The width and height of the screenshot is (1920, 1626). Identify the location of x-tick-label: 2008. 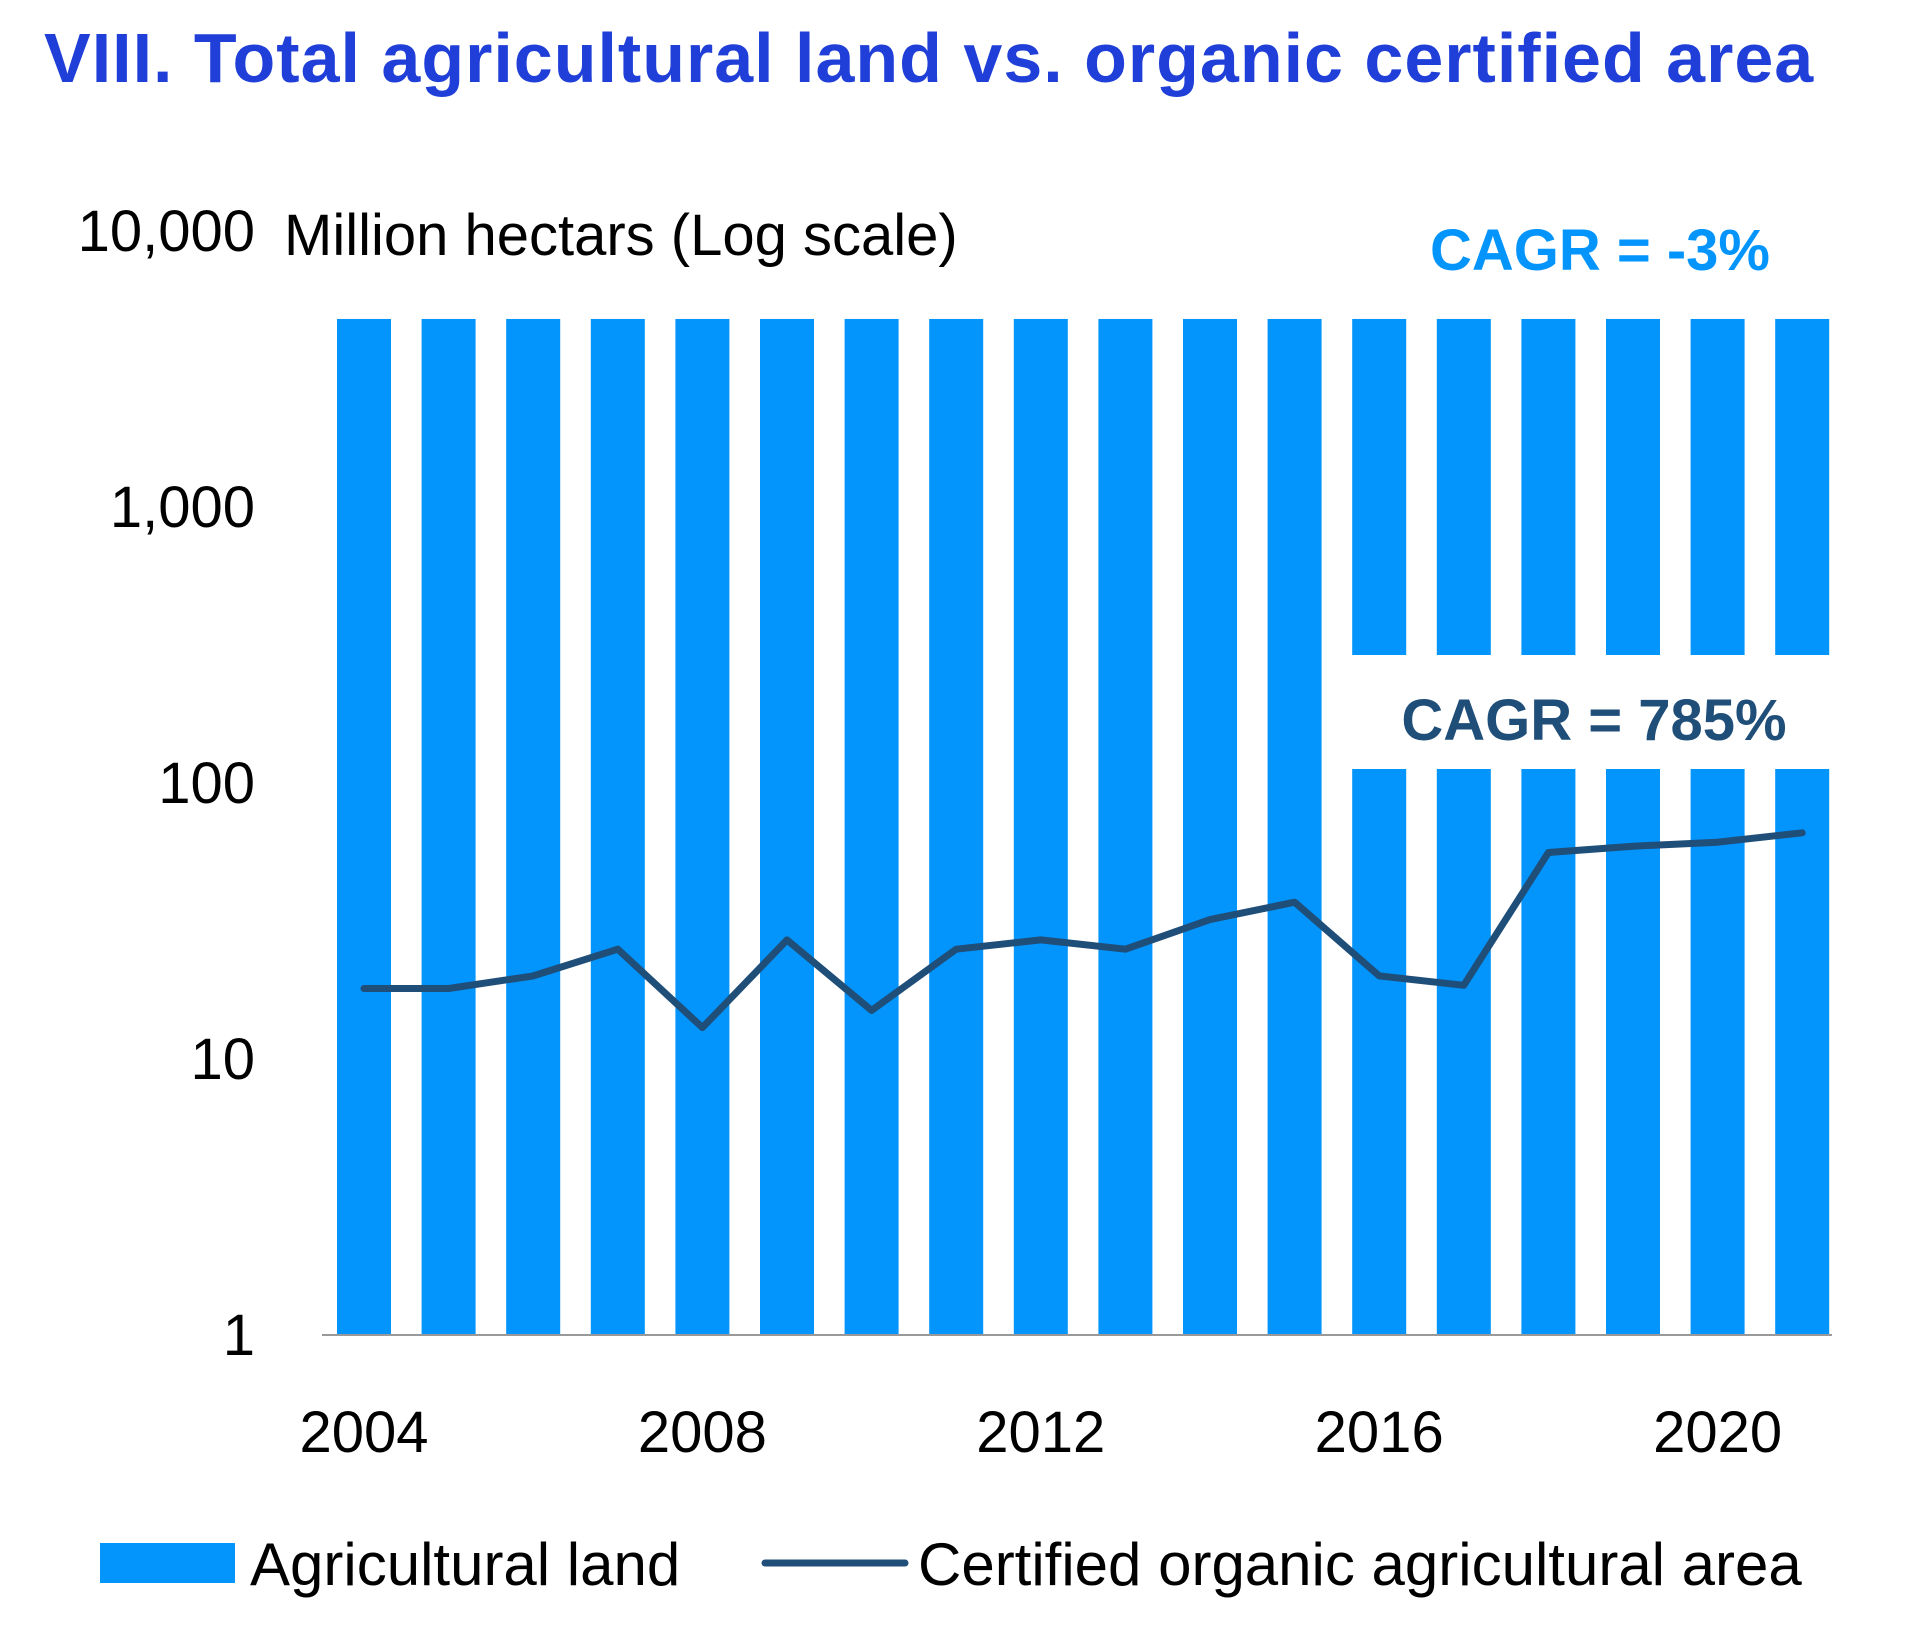
(702, 1432).